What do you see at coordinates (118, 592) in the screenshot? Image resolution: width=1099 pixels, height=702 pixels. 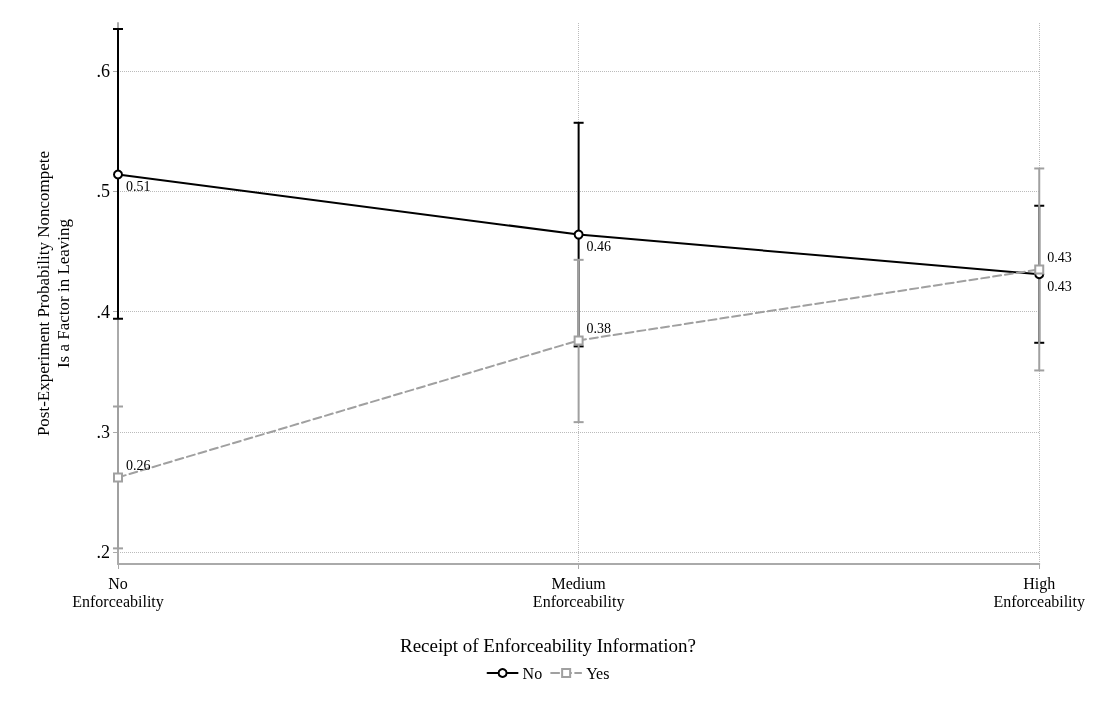 I see `x-tick-label: No Enforceability` at bounding box center [118, 592].